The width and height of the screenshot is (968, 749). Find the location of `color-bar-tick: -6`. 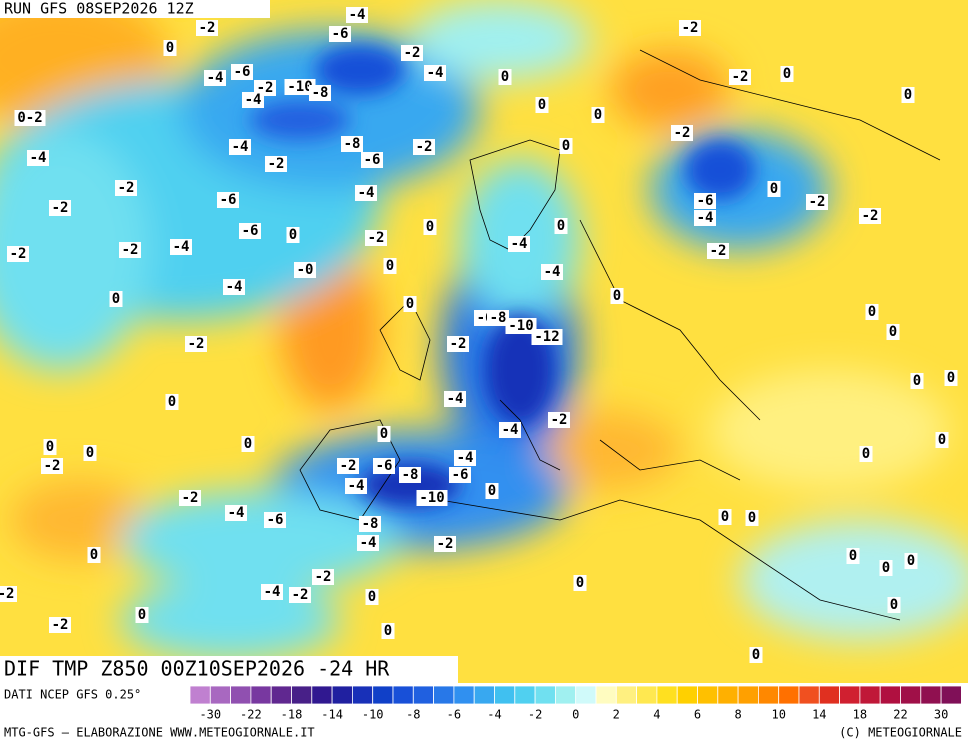

color-bar-tick: -6 is located at coordinates (454, 715).